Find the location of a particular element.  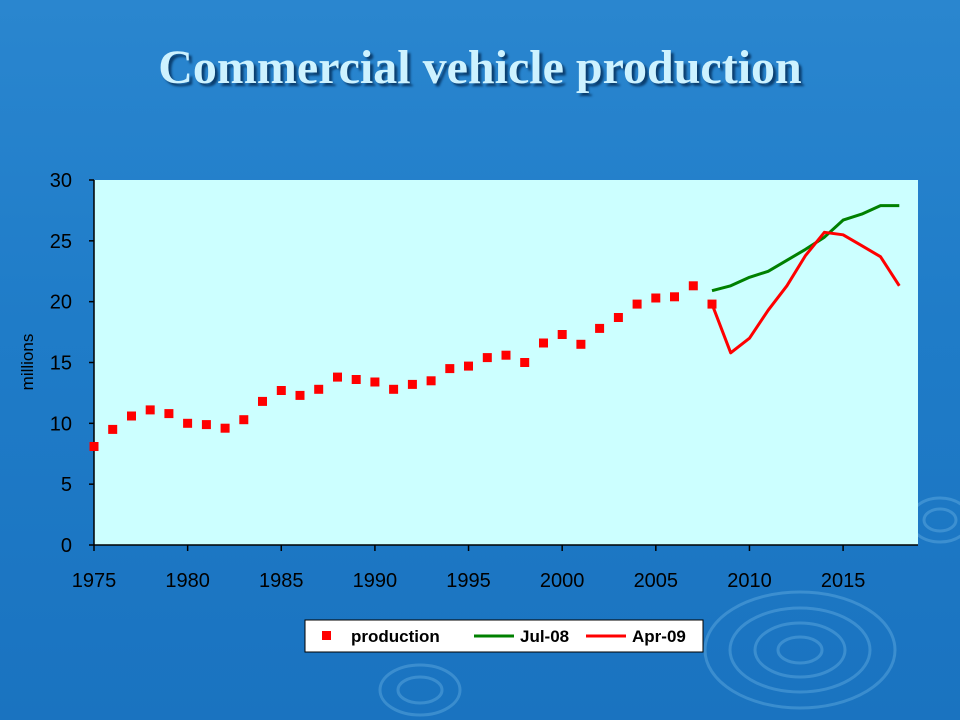

x-tick-label: 2015 is located at coordinates (843, 581).